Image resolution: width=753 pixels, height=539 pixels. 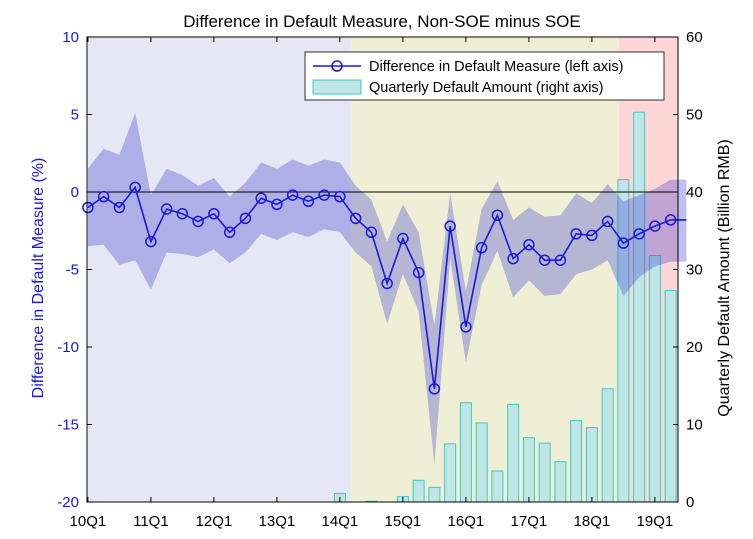 What do you see at coordinates (694, 347) in the screenshot?
I see `right-tick-label: 20` at bounding box center [694, 347].